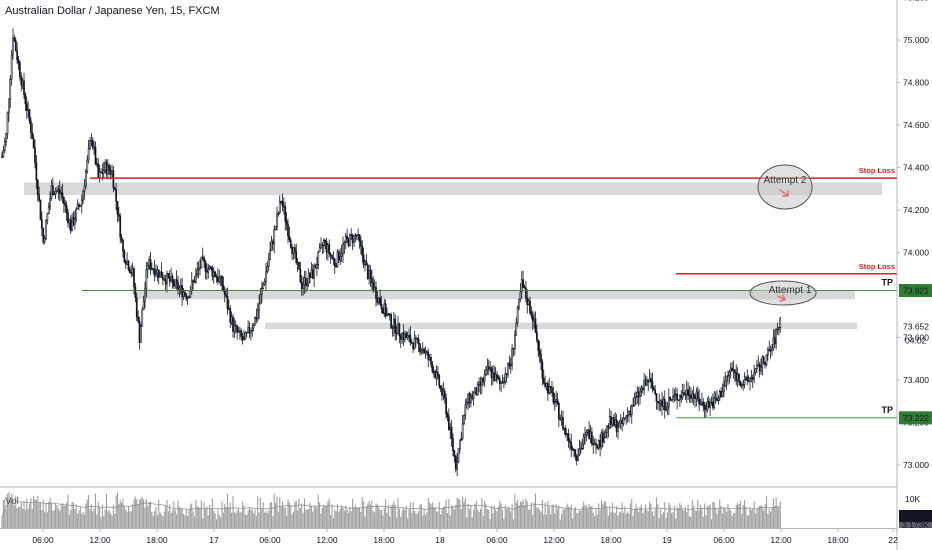 The image size is (932, 550). Describe the element at coordinates (912, 499) in the screenshot. I see `volume-scale-label: 10K` at that location.